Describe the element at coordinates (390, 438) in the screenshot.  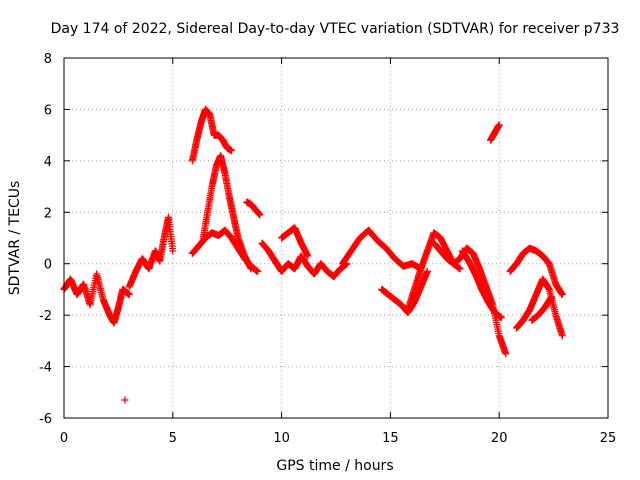
I see `x-tick-label: 15` at that location.